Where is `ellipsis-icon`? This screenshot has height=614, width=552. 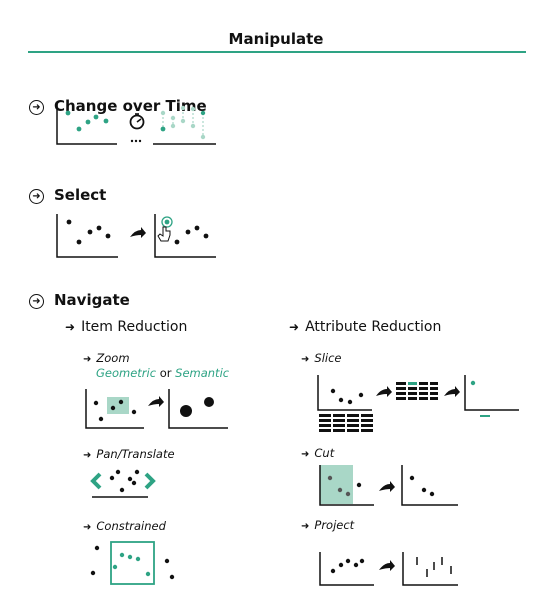 ellipsis-icon is located at coordinates (136, 141).